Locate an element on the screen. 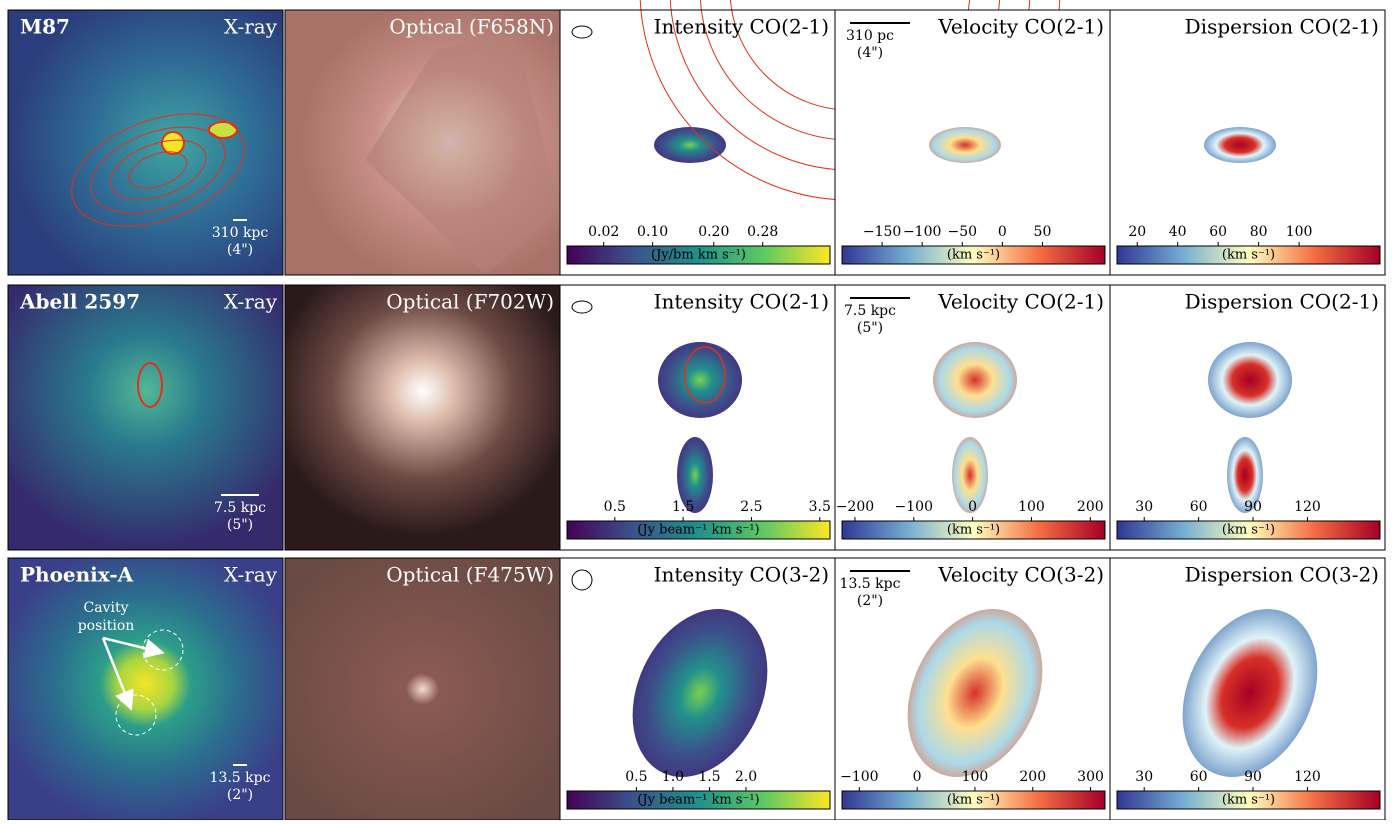 The image size is (1395, 824). colorbar-tick-label: 0.20 is located at coordinates (713, 232).